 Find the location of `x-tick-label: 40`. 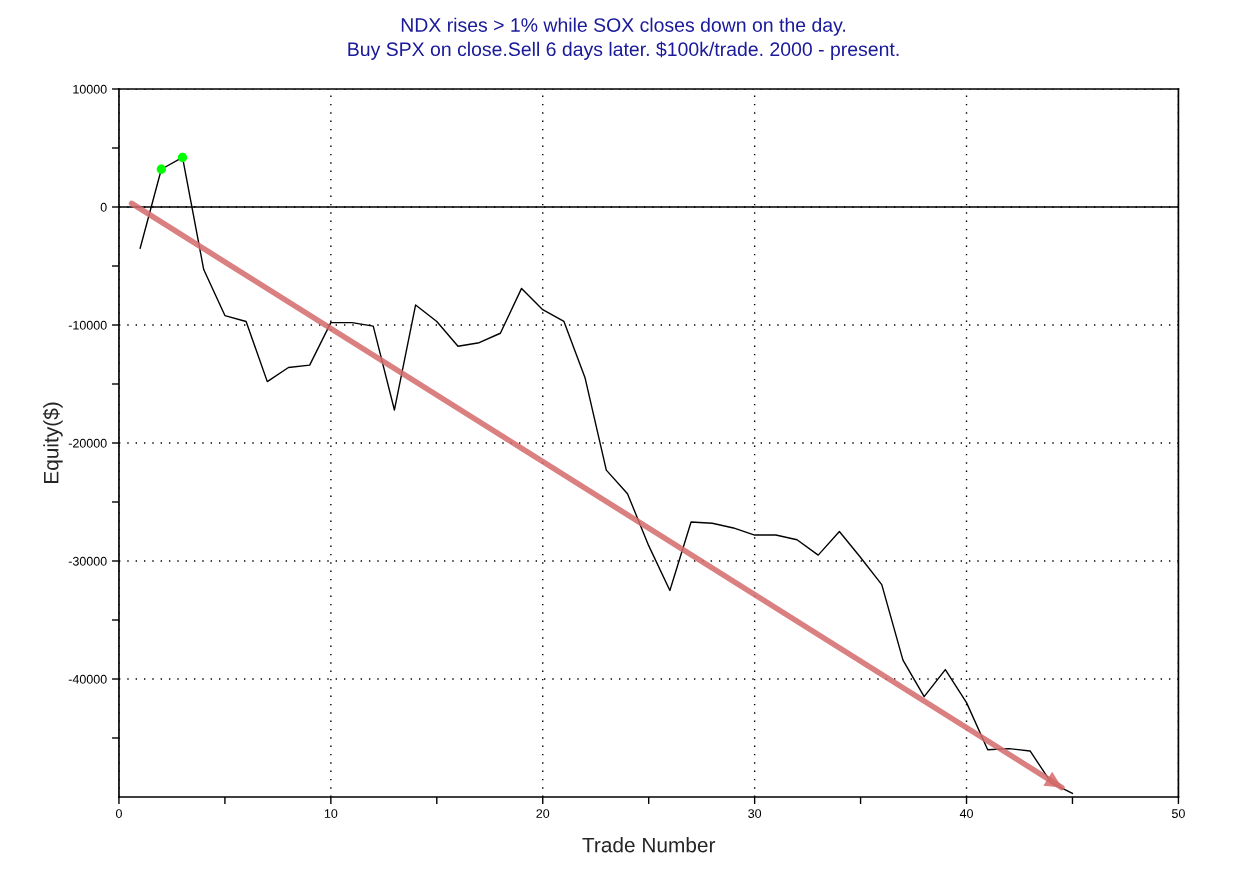

x-tick-label: 40 is located at coordinates (966, 813).